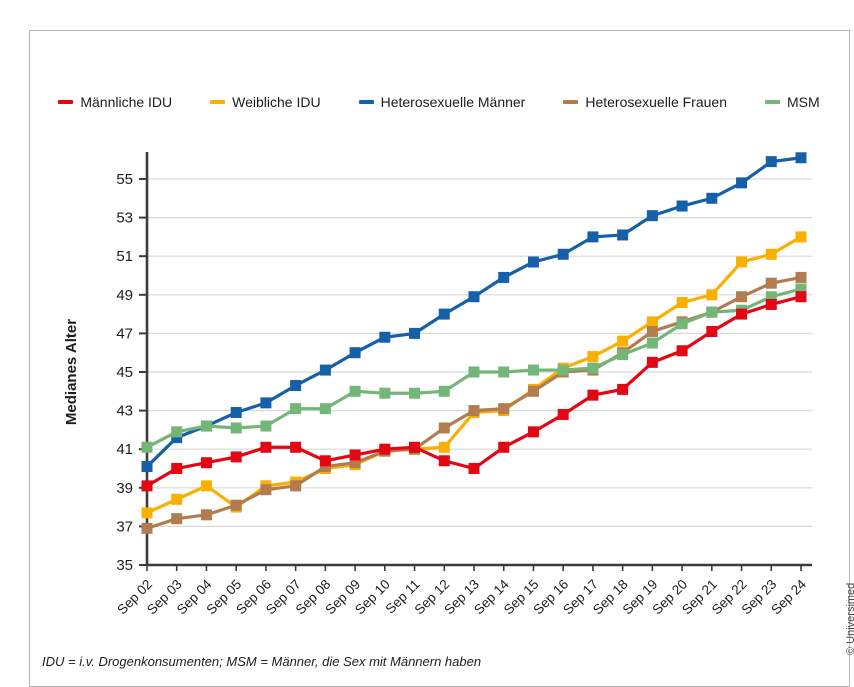  I want to click on legend-item-3: Heterosexuelle Frauen, so click(645, 102).